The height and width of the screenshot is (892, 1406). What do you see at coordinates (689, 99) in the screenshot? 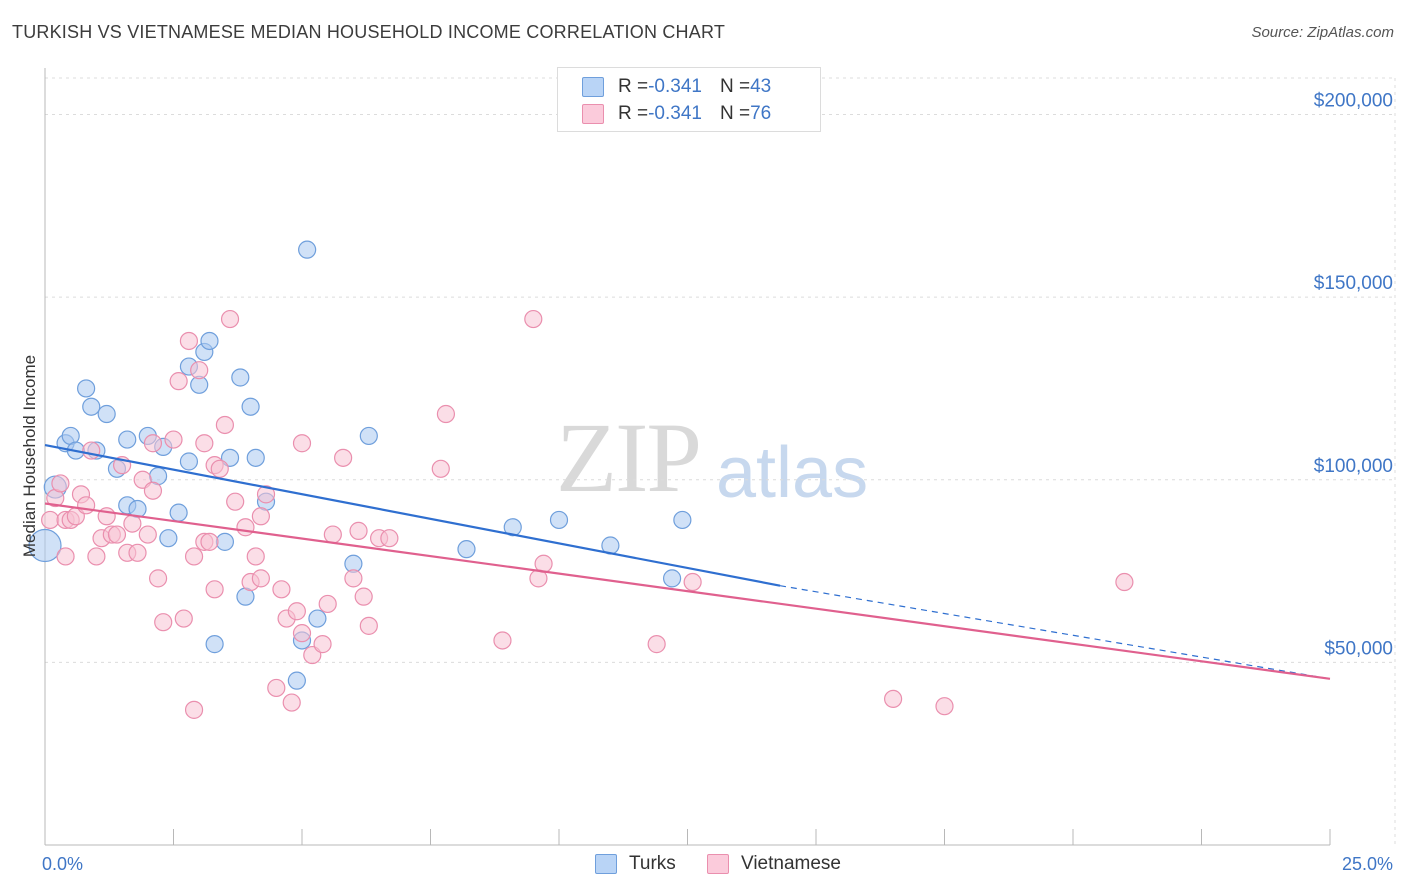
I see `correlation-legend: R = -0.341 N = 43 R = -0.341 N = 76` at bounding box center [689, 99].